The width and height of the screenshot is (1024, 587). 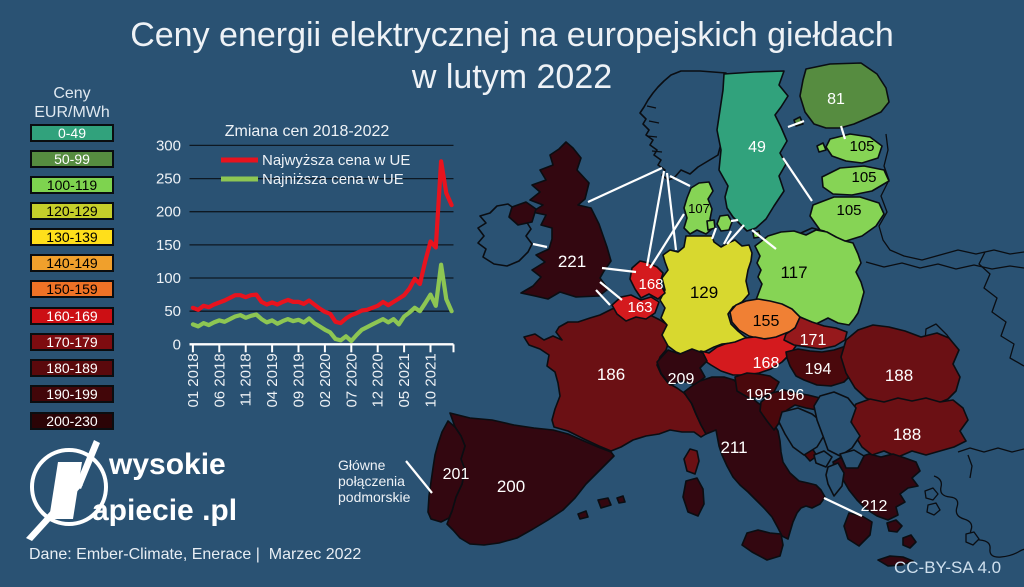 I want to click on svg-text: 05 2021, so click(x=404, y=380).